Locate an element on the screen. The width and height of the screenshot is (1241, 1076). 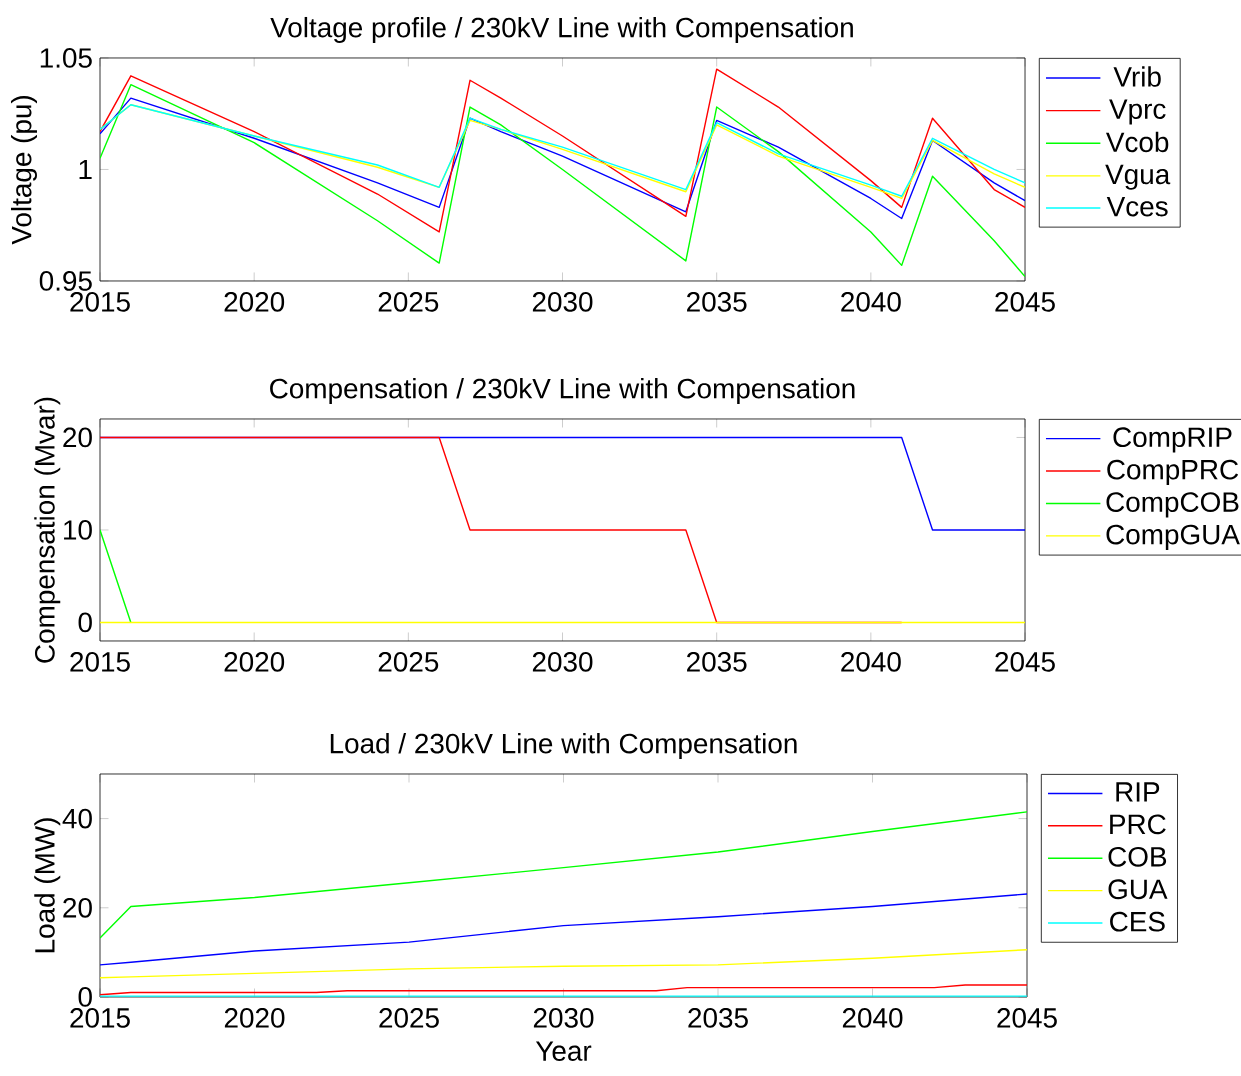
y-tick-label: 10 is located at coordinates (78, 530).